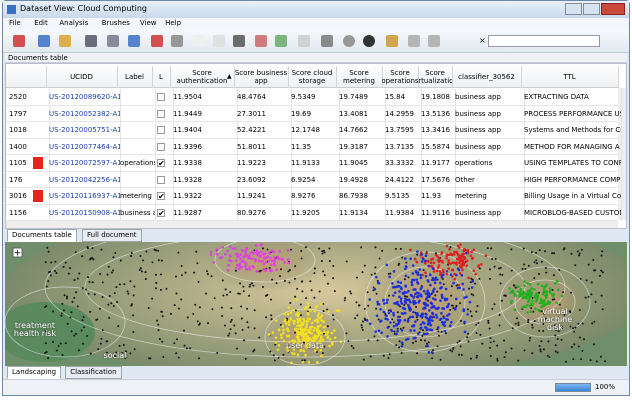 This screenshot has height=401, width=632. What do you see at coordinates (82, 77) in the screenshot?
I see `column-header: UCIDD` at bounding box center [82, 77].